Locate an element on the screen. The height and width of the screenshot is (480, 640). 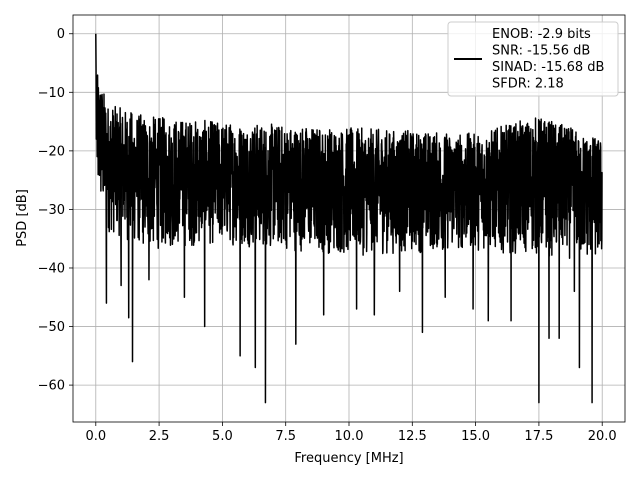
y-tick-label: −10 is located at coordinates (51, 93).